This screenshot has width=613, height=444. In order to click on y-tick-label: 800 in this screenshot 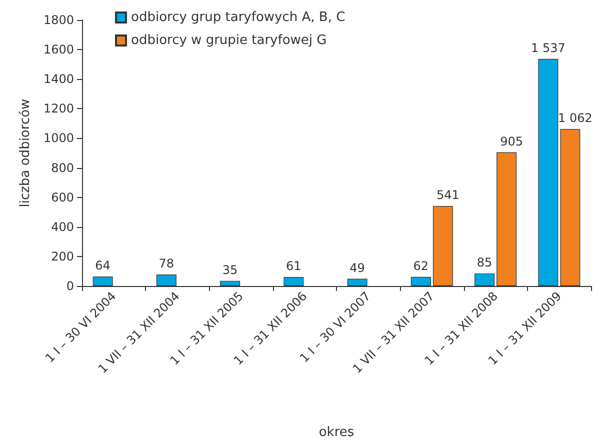, I will do `click(62, 167)`.